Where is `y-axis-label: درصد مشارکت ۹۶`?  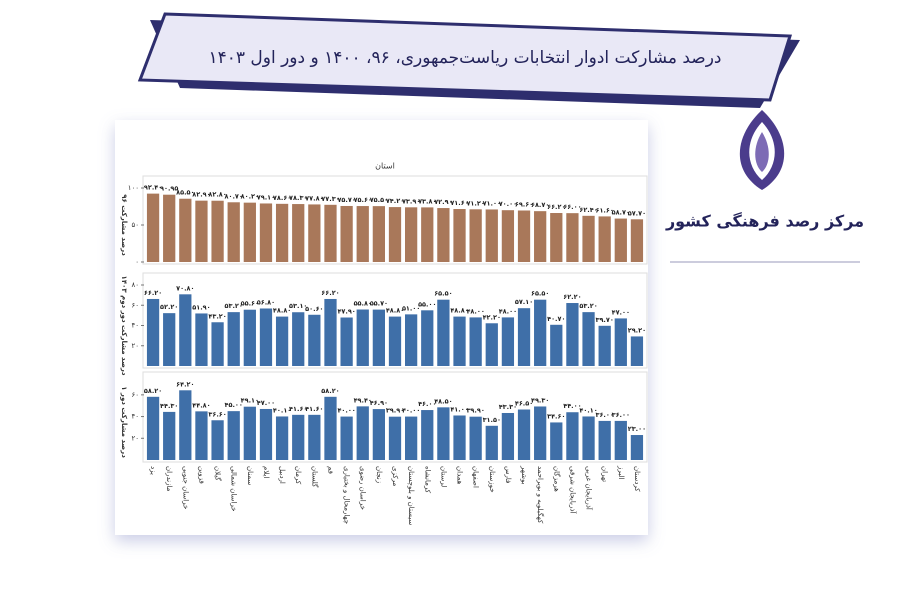
y-axis-label: درصد مشارکت ۹۶ is located at coordinates (124, 225).